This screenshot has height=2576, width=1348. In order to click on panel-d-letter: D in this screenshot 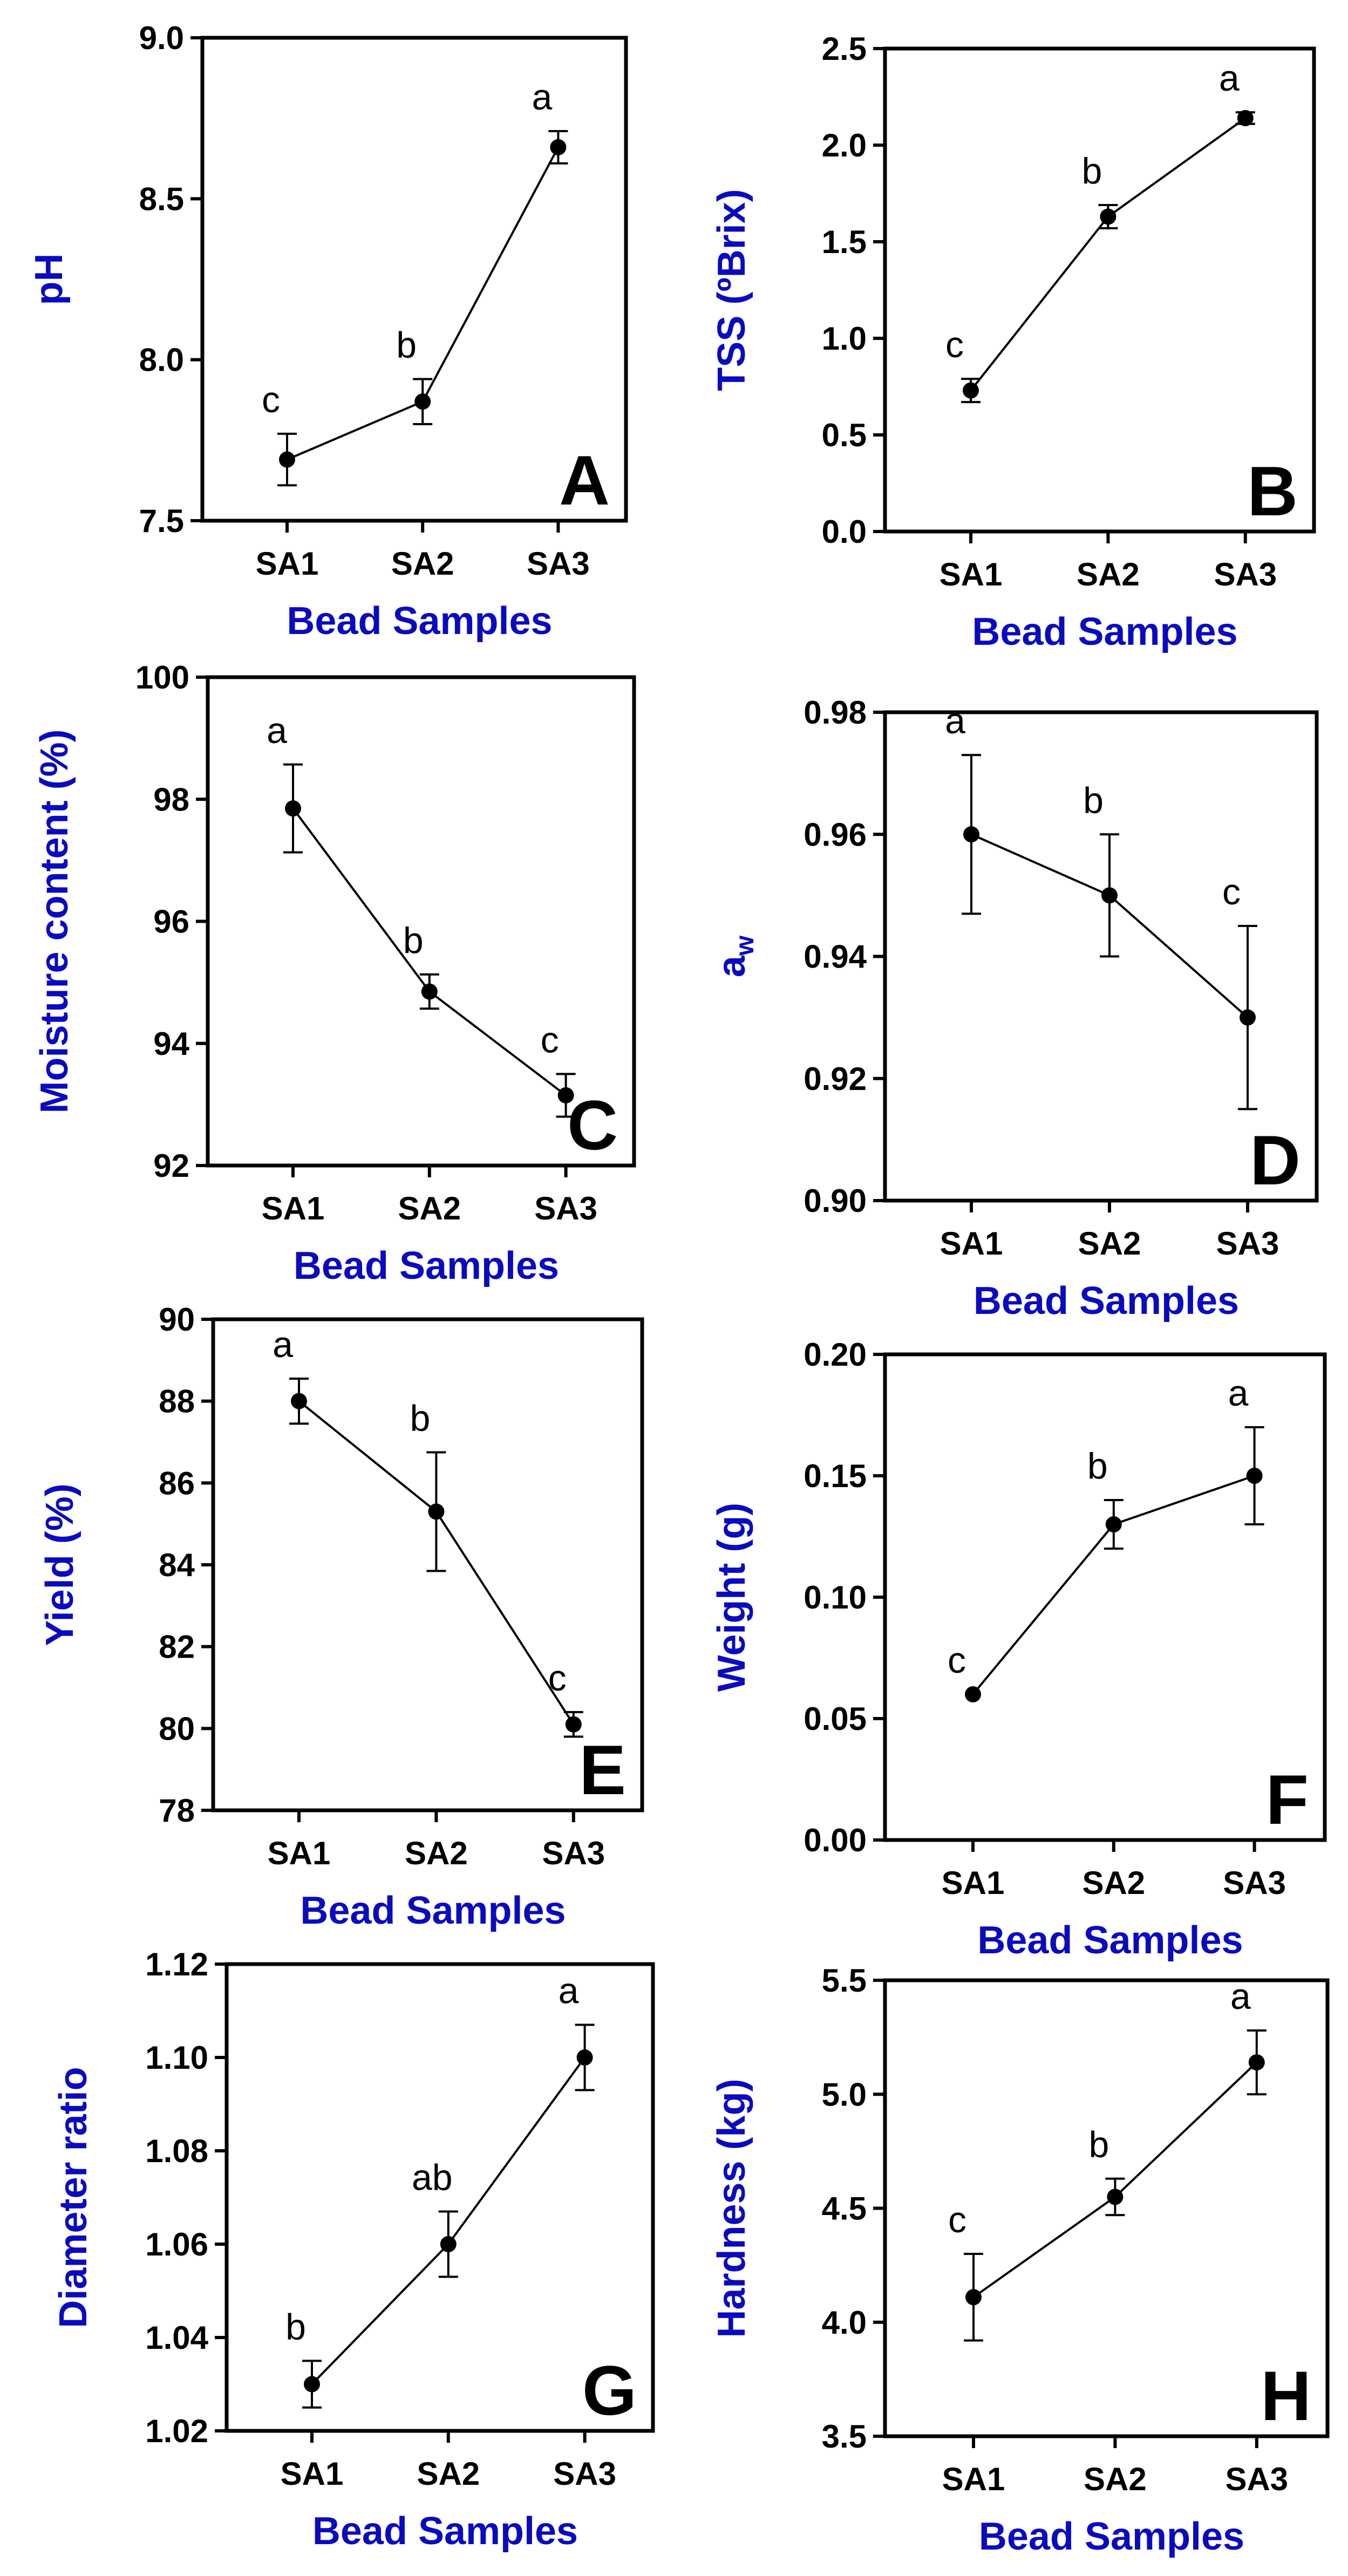, I will do `click(1275, 1160)`.